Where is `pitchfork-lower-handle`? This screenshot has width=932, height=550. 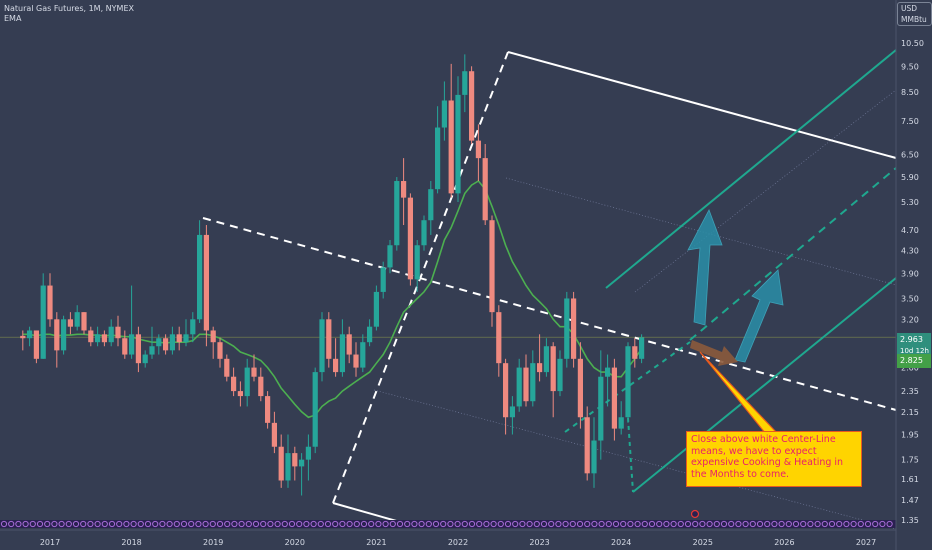
pitchfork-lower-handle is located at coordinates (630, 455).